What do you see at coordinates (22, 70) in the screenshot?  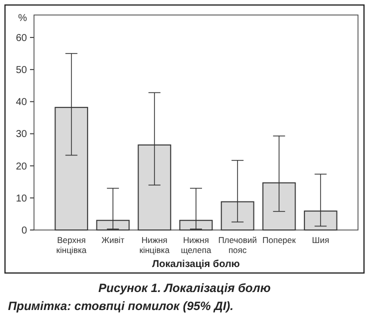 I see `y-tick-label: 50` at bounding box center [22, 70].